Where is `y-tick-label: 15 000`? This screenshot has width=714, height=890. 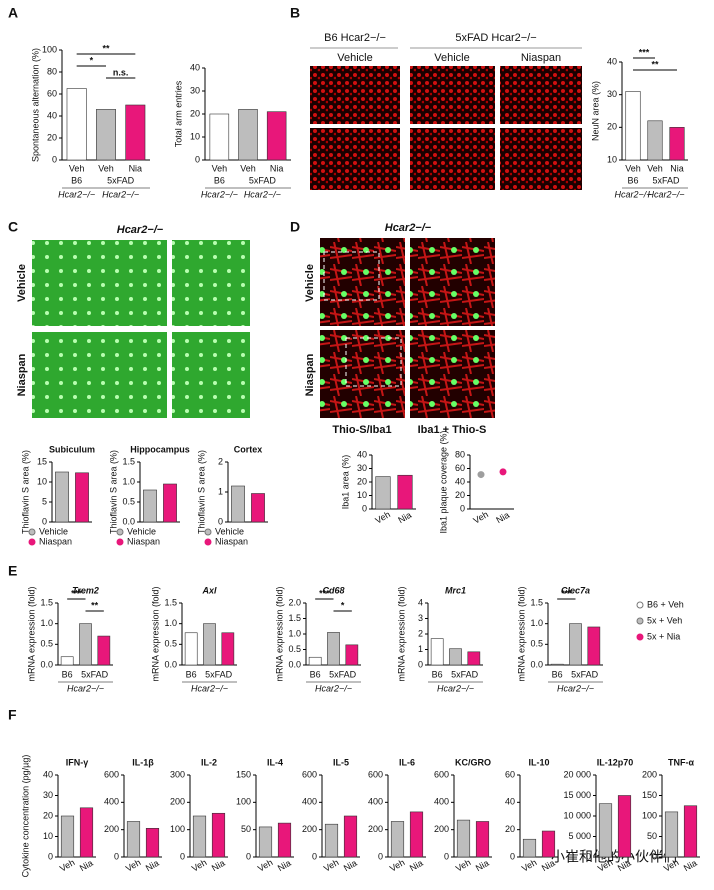
y-tick-label: 15 000 is located at coordinates (577, 795).